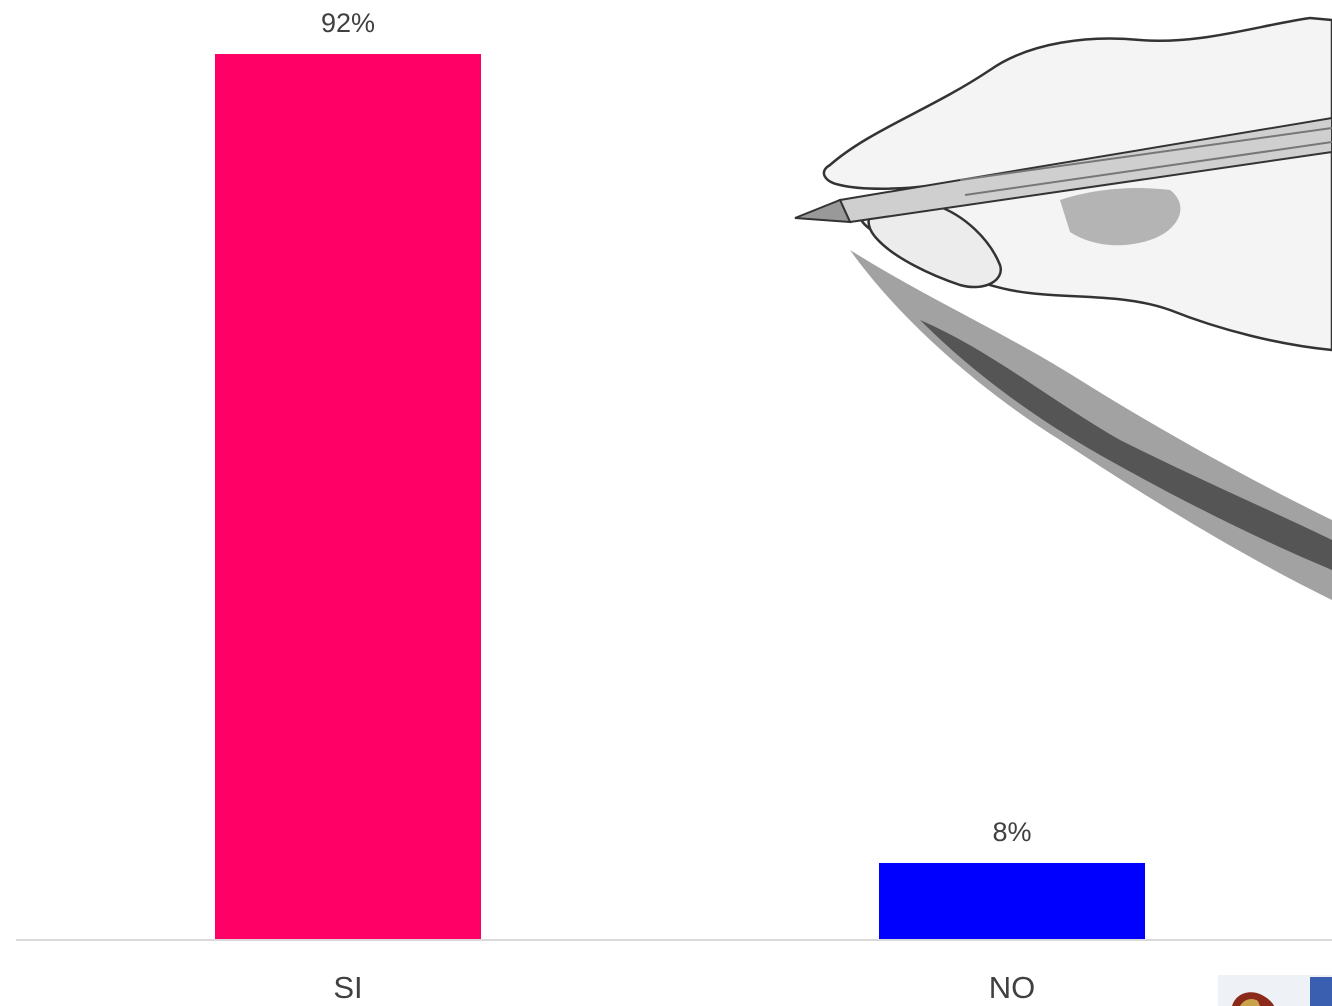 The width and height of the screenshot is (1332, 1006). What do you see at coordinates (1012, 901) in the screenshot?
I see `bar-no` at bounding box center [1012, 901].